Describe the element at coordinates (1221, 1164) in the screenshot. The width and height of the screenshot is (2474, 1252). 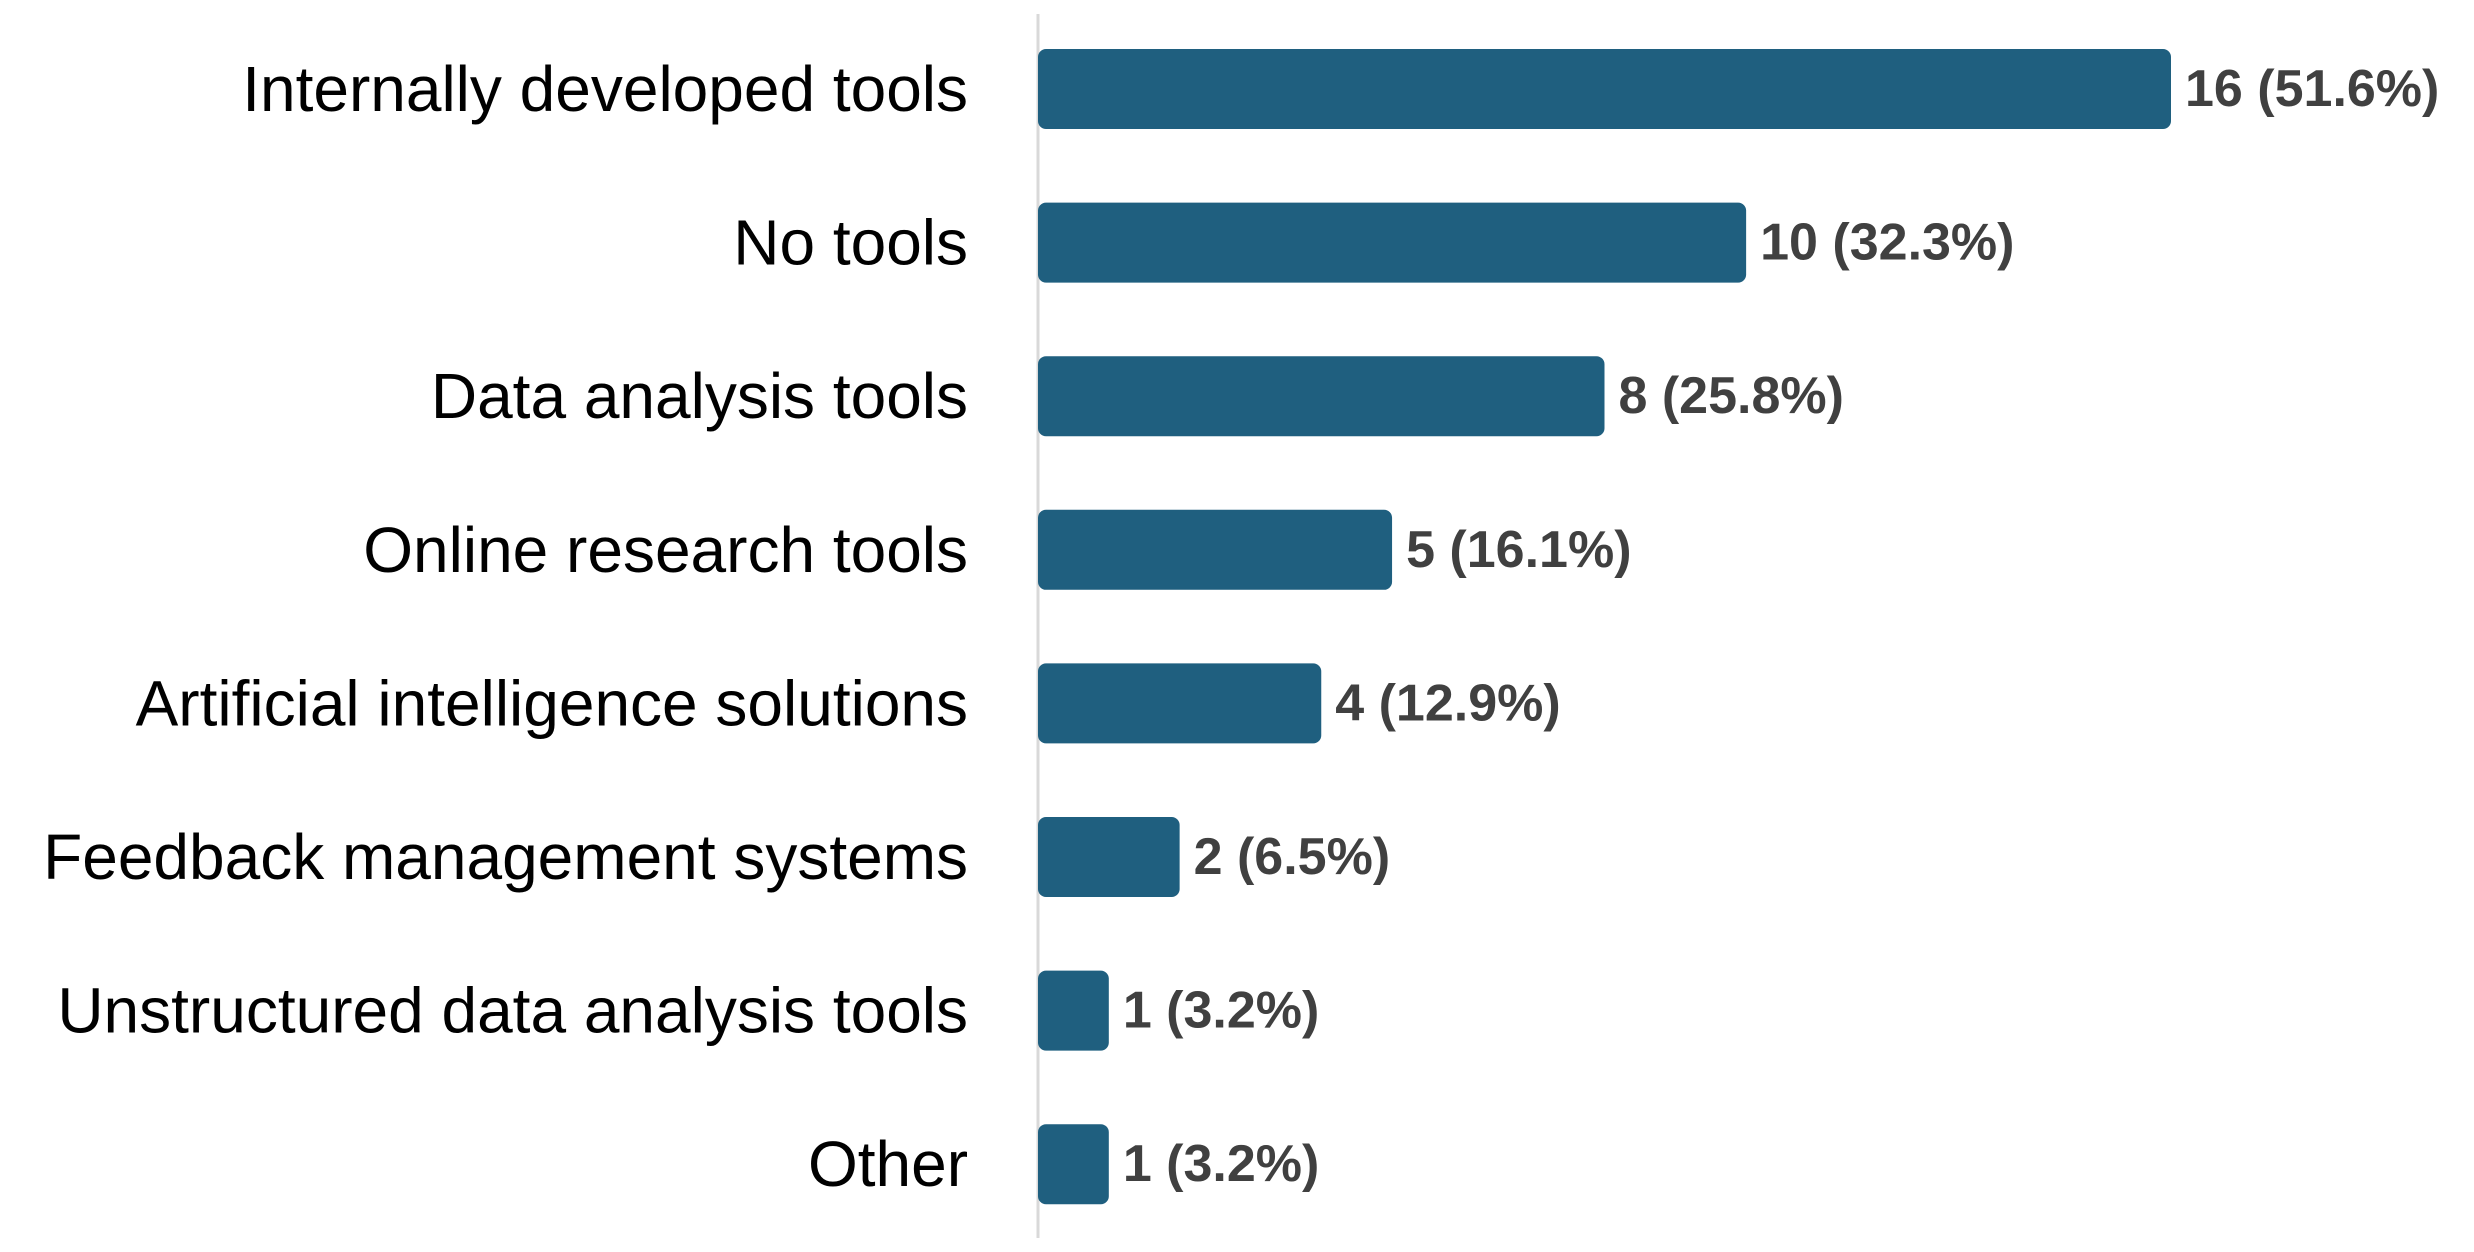
I see `data-label-other: 1 (3.2%)` at that location.